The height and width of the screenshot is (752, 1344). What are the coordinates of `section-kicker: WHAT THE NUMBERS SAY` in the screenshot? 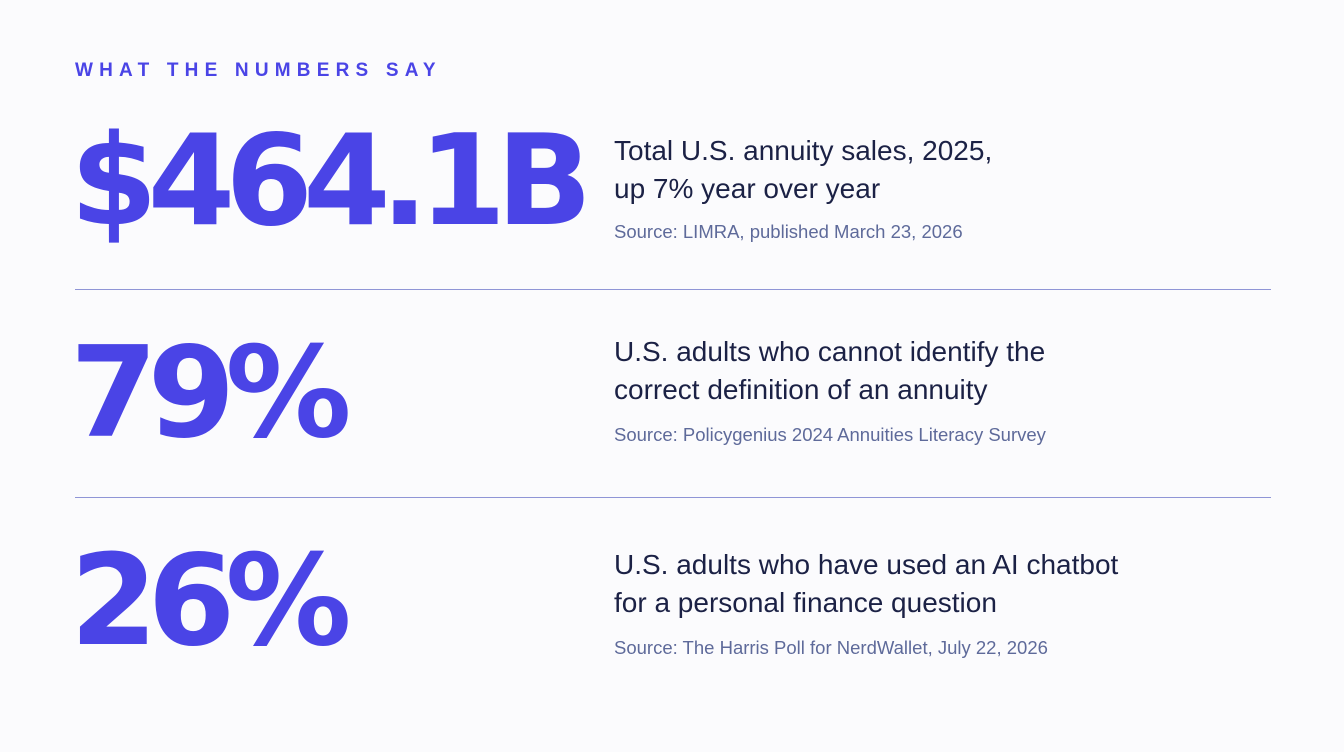 It's located at (258, 70).